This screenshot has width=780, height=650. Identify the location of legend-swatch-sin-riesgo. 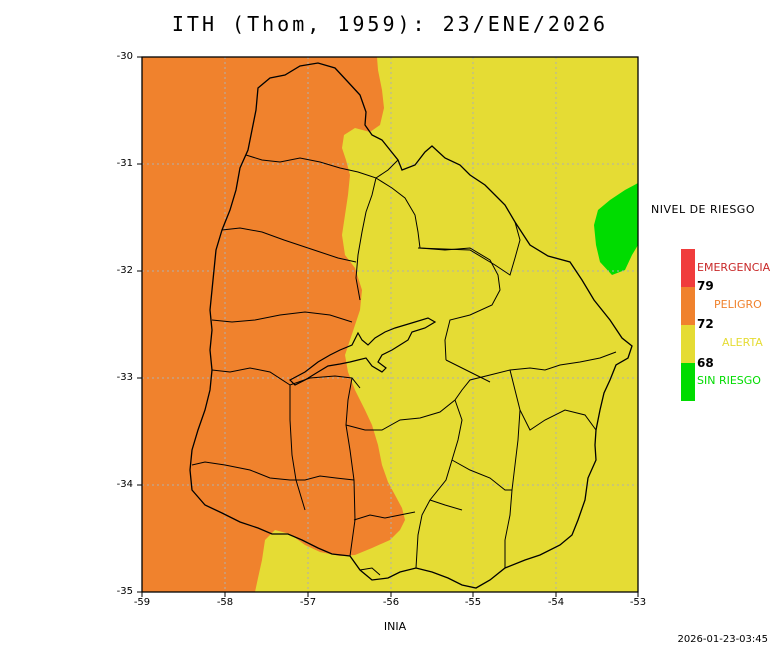
(688, 382).